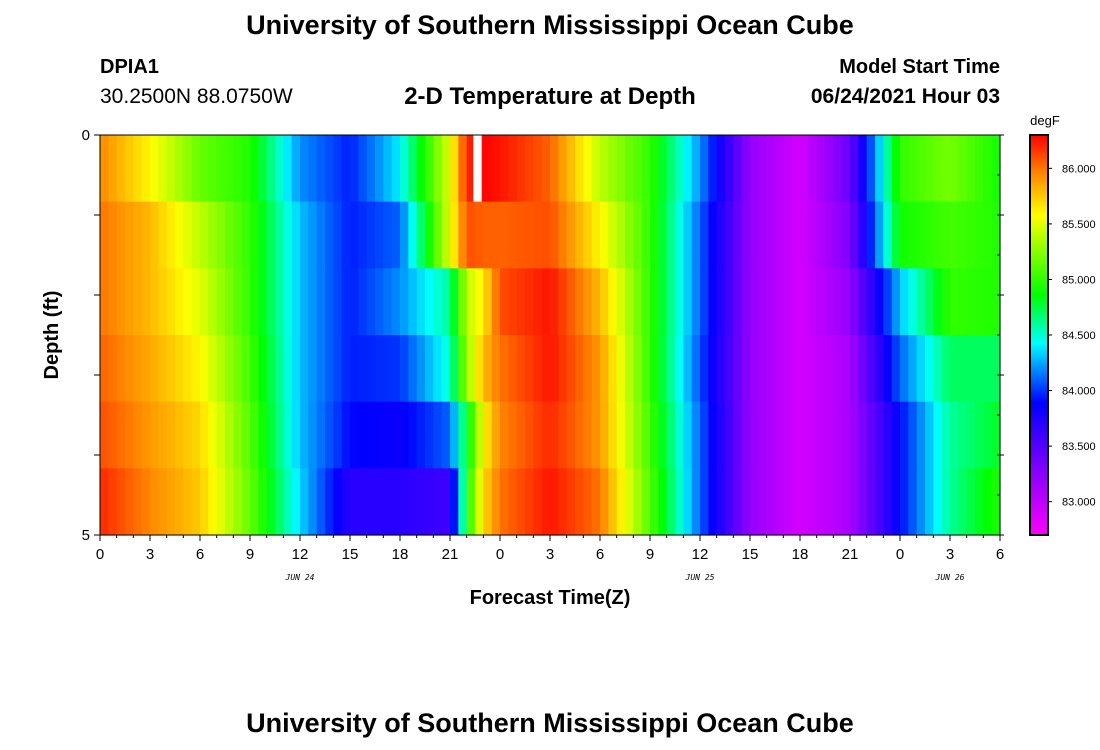 The image size is (1100, 750). What do you see at coordinates (1039, 335) in the screenshot?
I see `colorbar-scale` at bounding box center [1039, 335].